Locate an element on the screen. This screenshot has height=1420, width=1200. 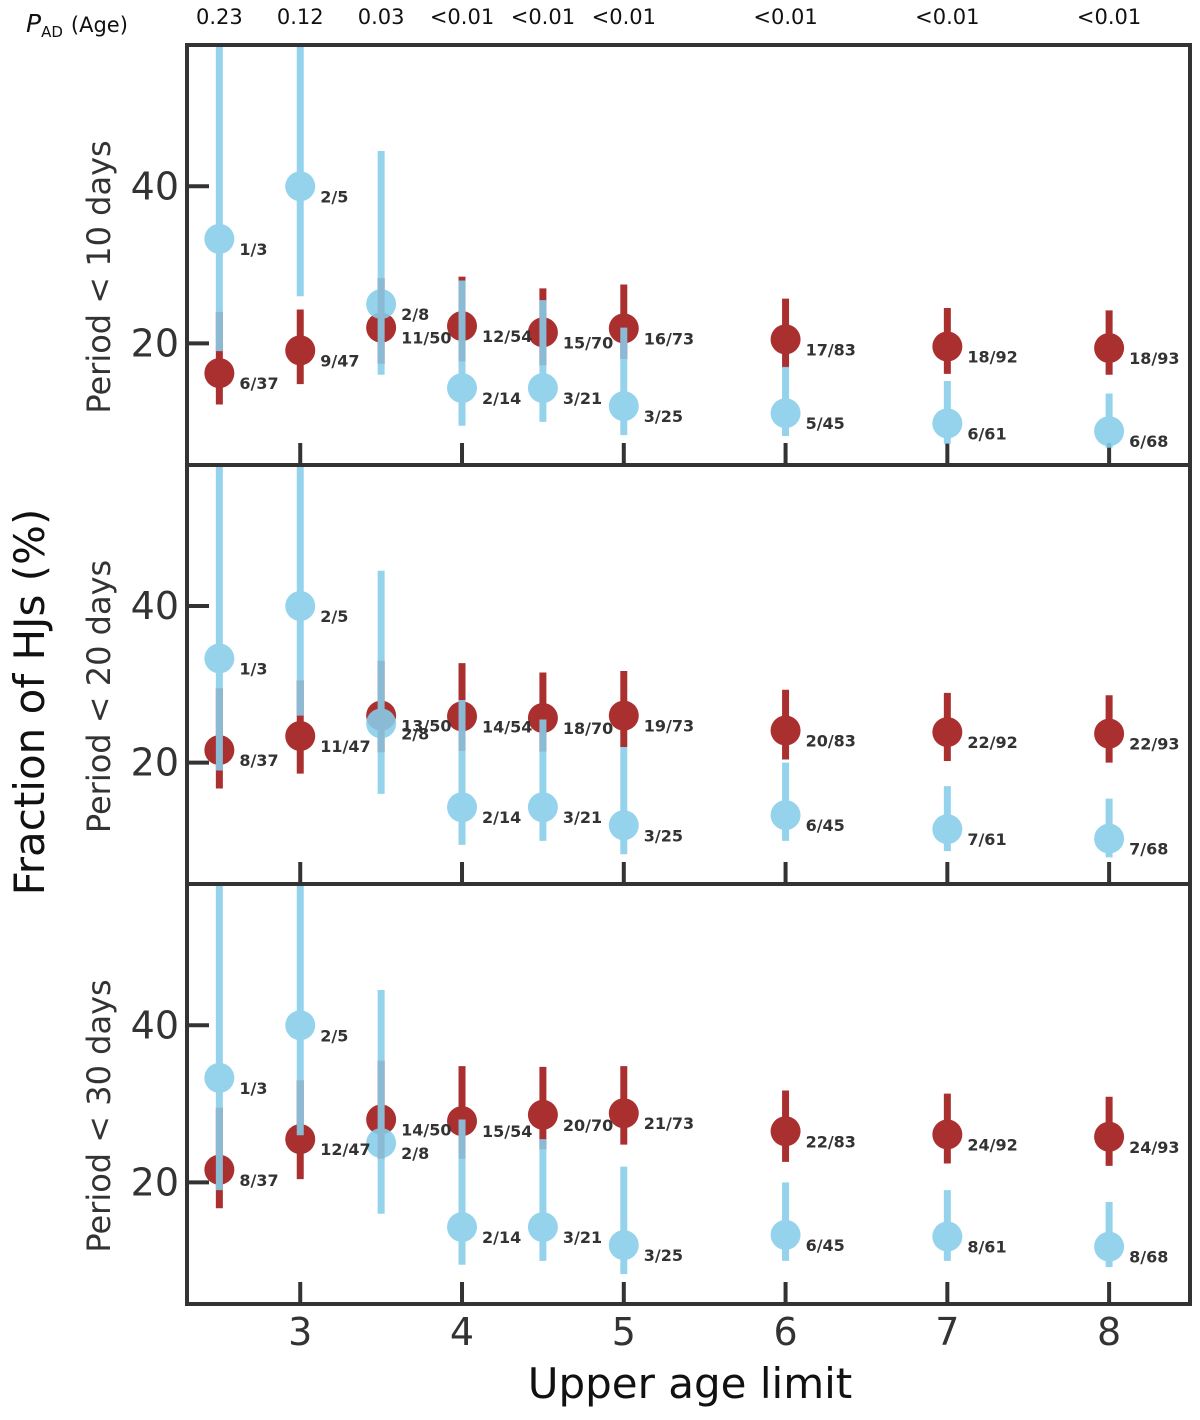
point-label-red-3: 15/54 is located at coordinates (507, 1131).